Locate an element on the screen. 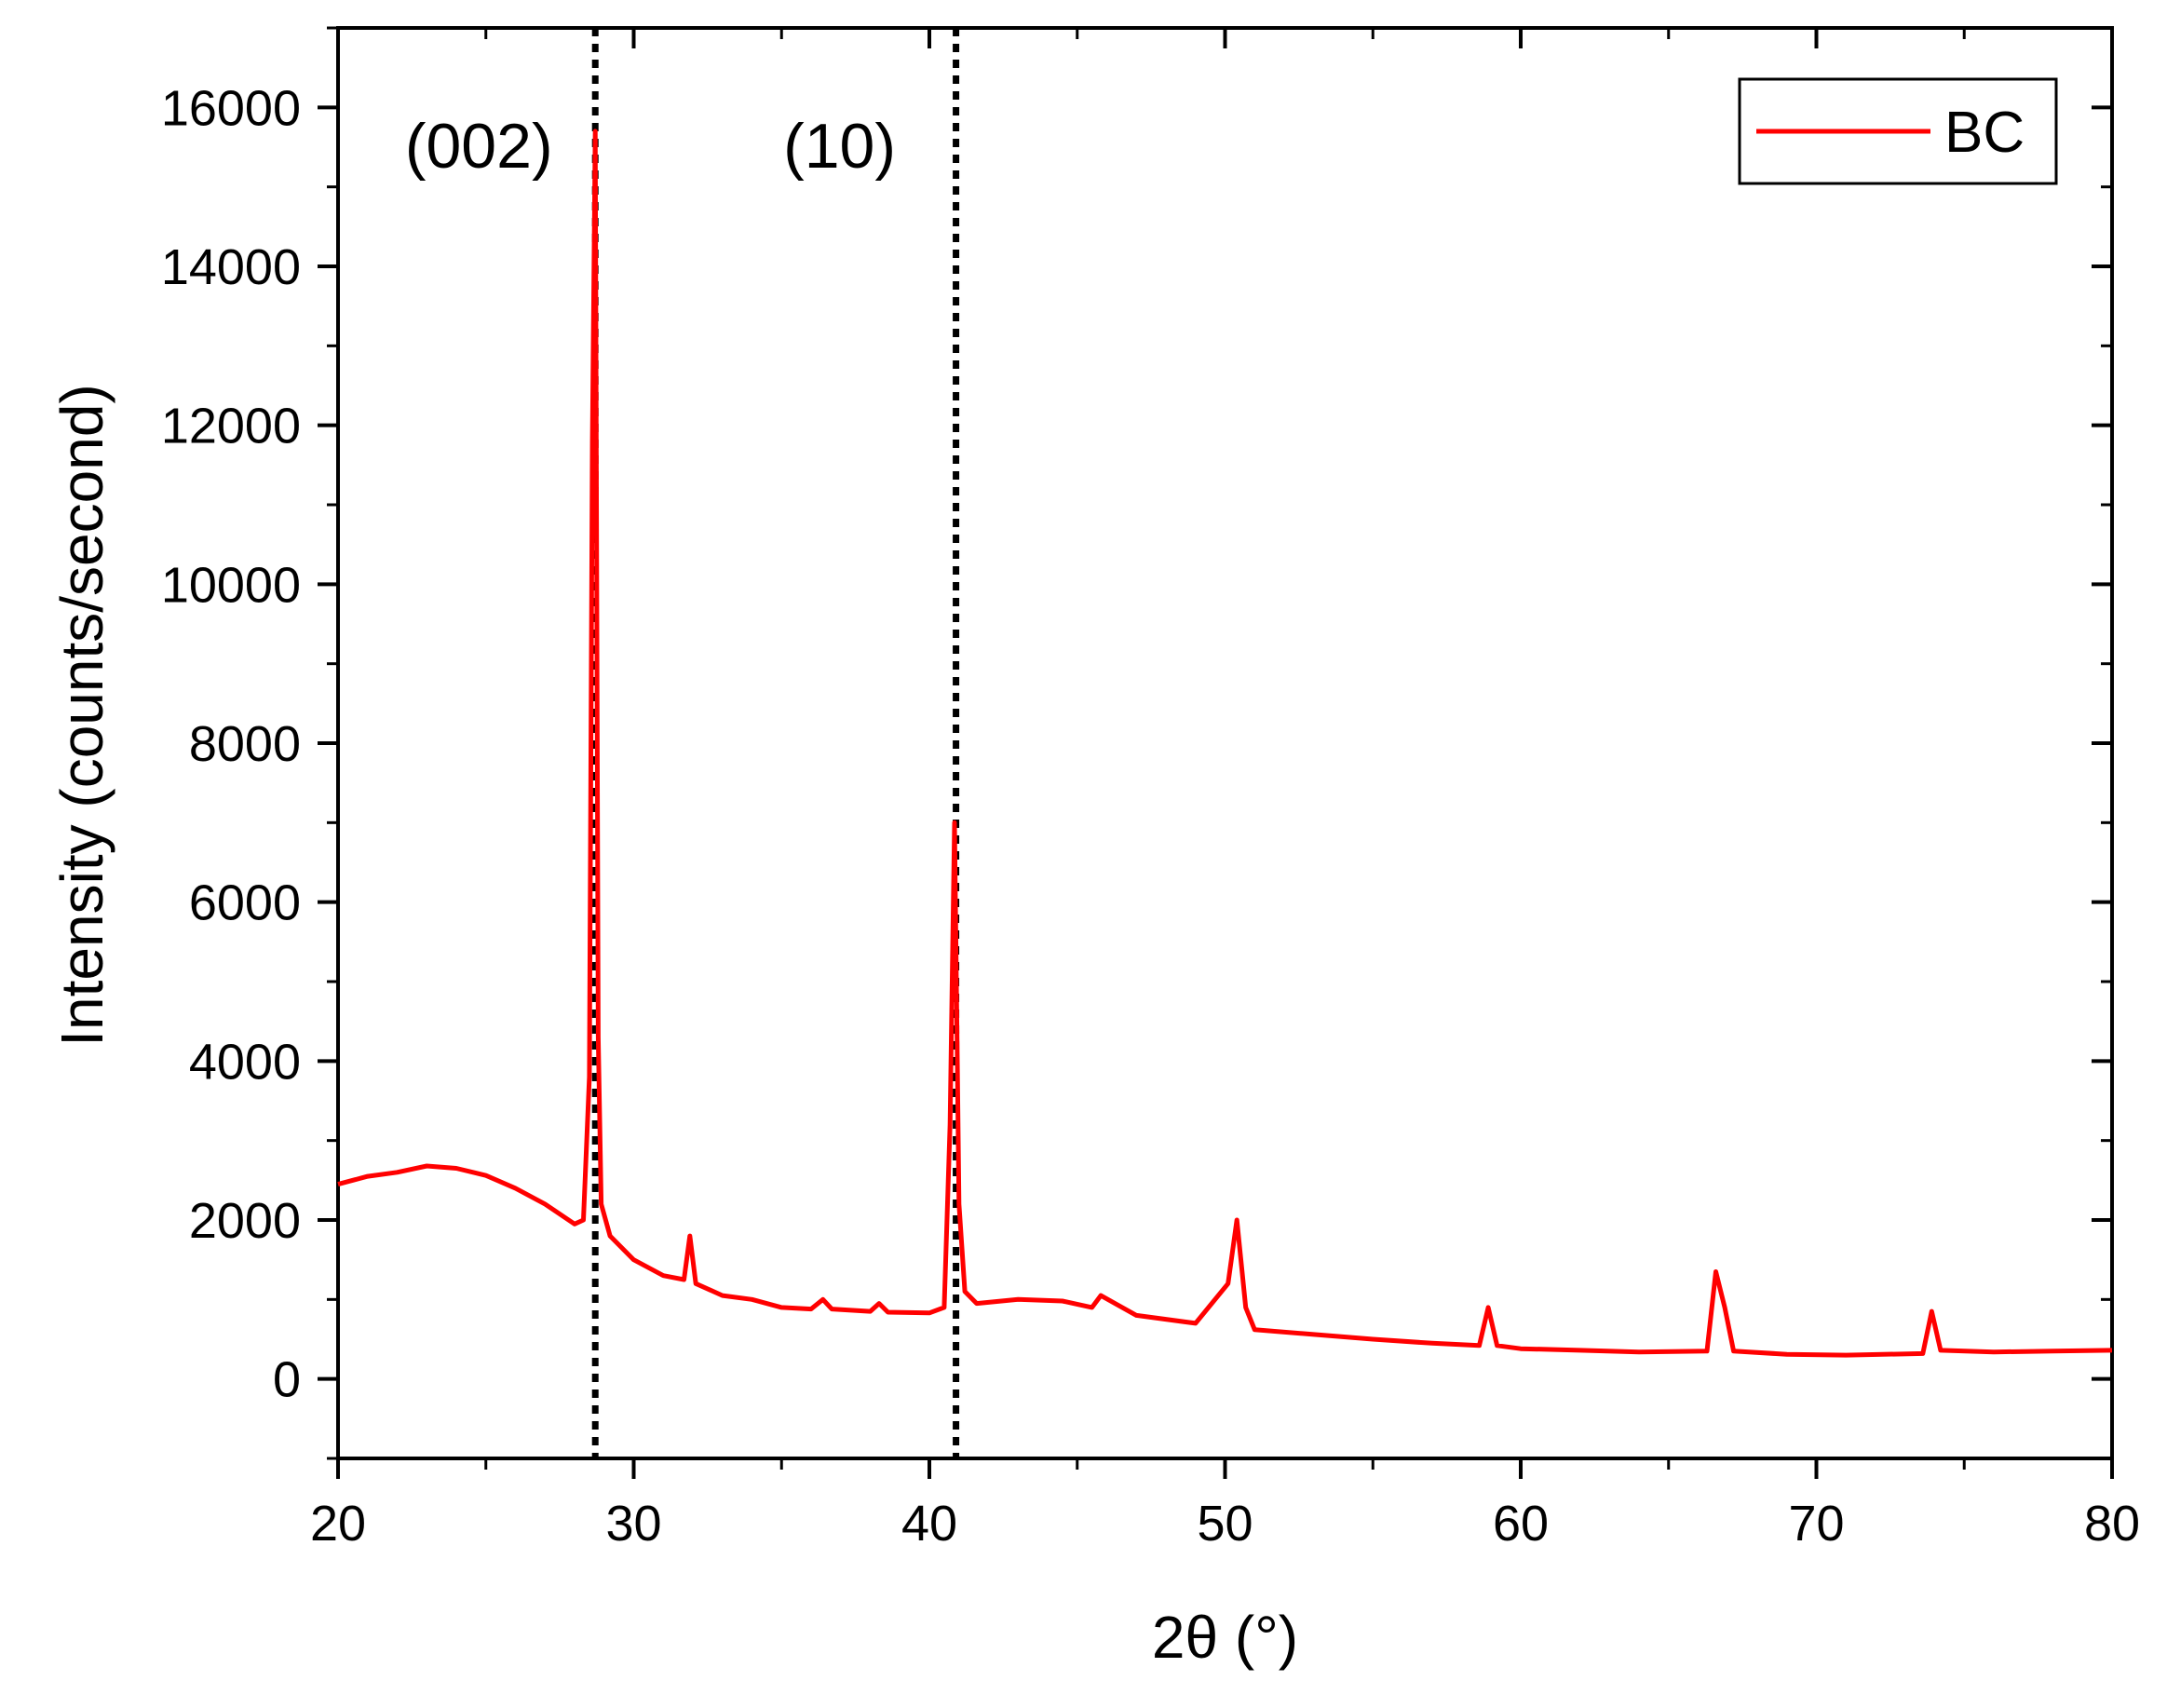 This screenshot has height=1708, width=2167. y-tick-label: 10000 is located at coordinates (231, 585).